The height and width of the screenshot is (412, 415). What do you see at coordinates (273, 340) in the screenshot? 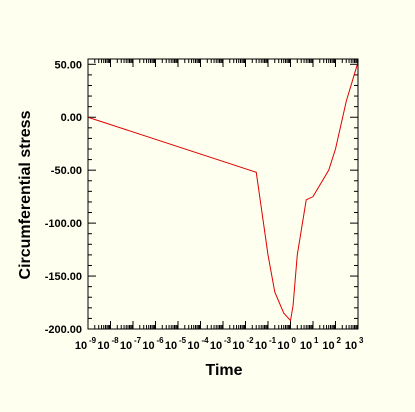
I see `x-tick-exponent: -1` at bounding box center [273, 340].